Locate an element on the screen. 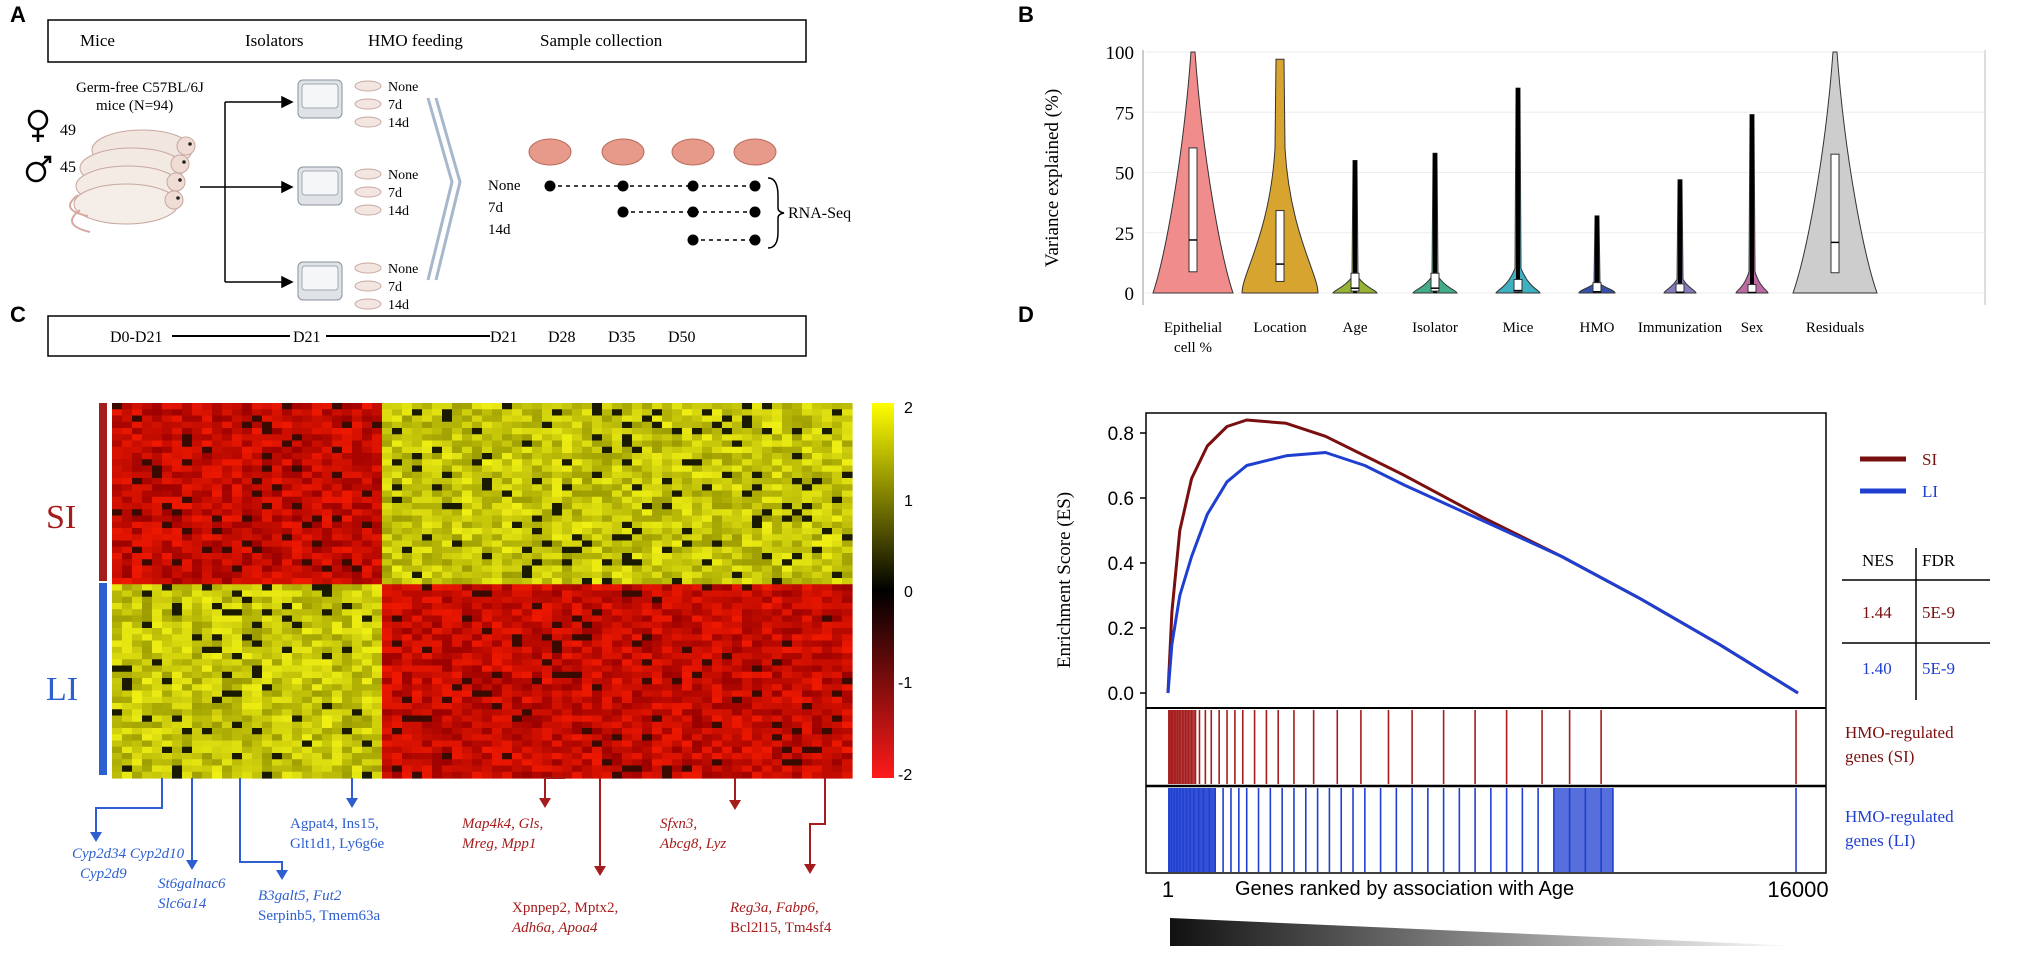 The height and width of the screenshot is (970, 2018). feed-14d-2: 14d is located at coordinates (398, 211).